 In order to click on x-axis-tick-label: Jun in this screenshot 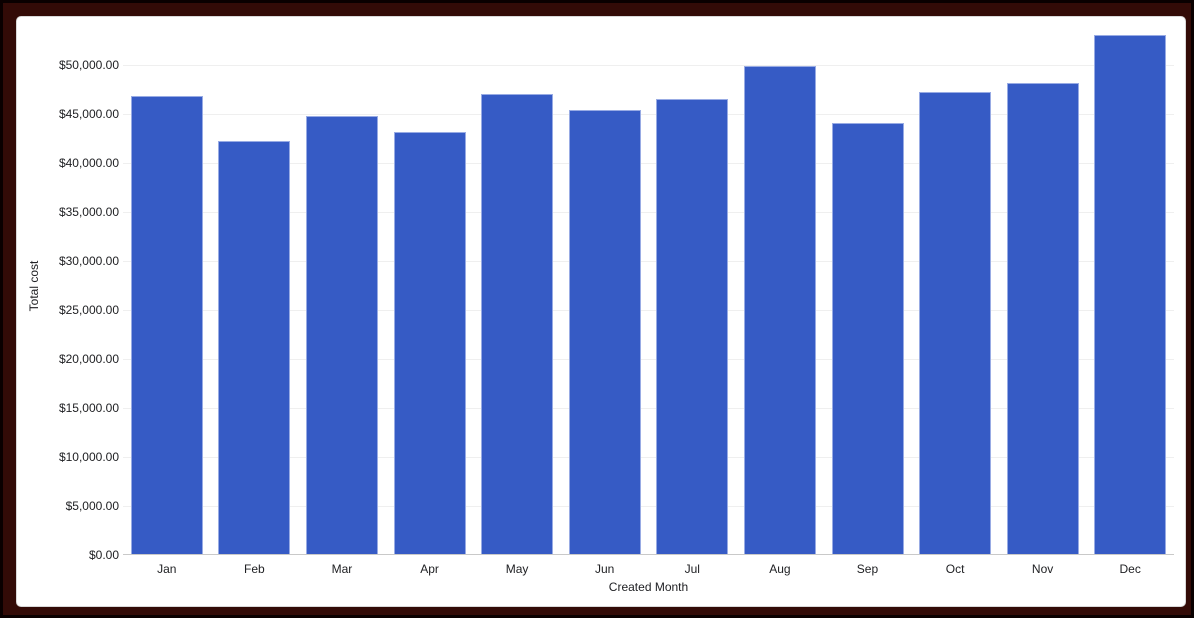, I will do `click(605, 569)`.